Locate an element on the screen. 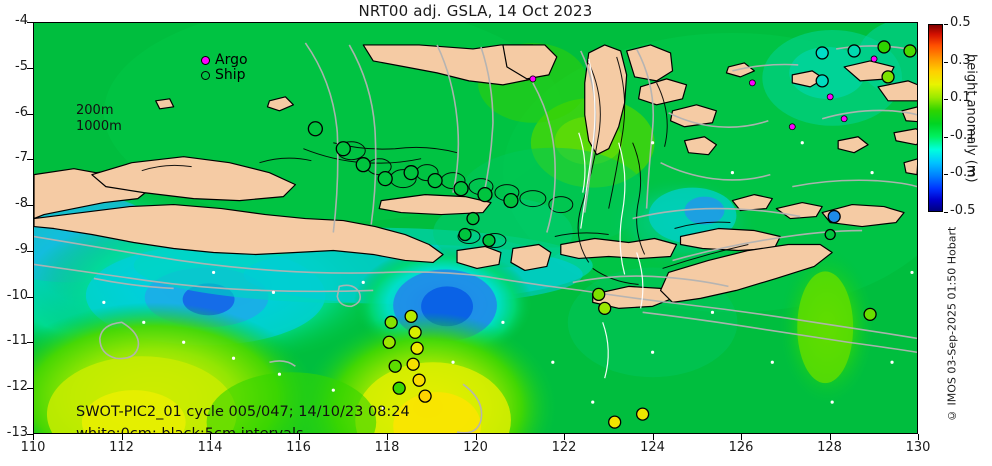  x-tick-label: 120 is located at coordinates (475, 447).